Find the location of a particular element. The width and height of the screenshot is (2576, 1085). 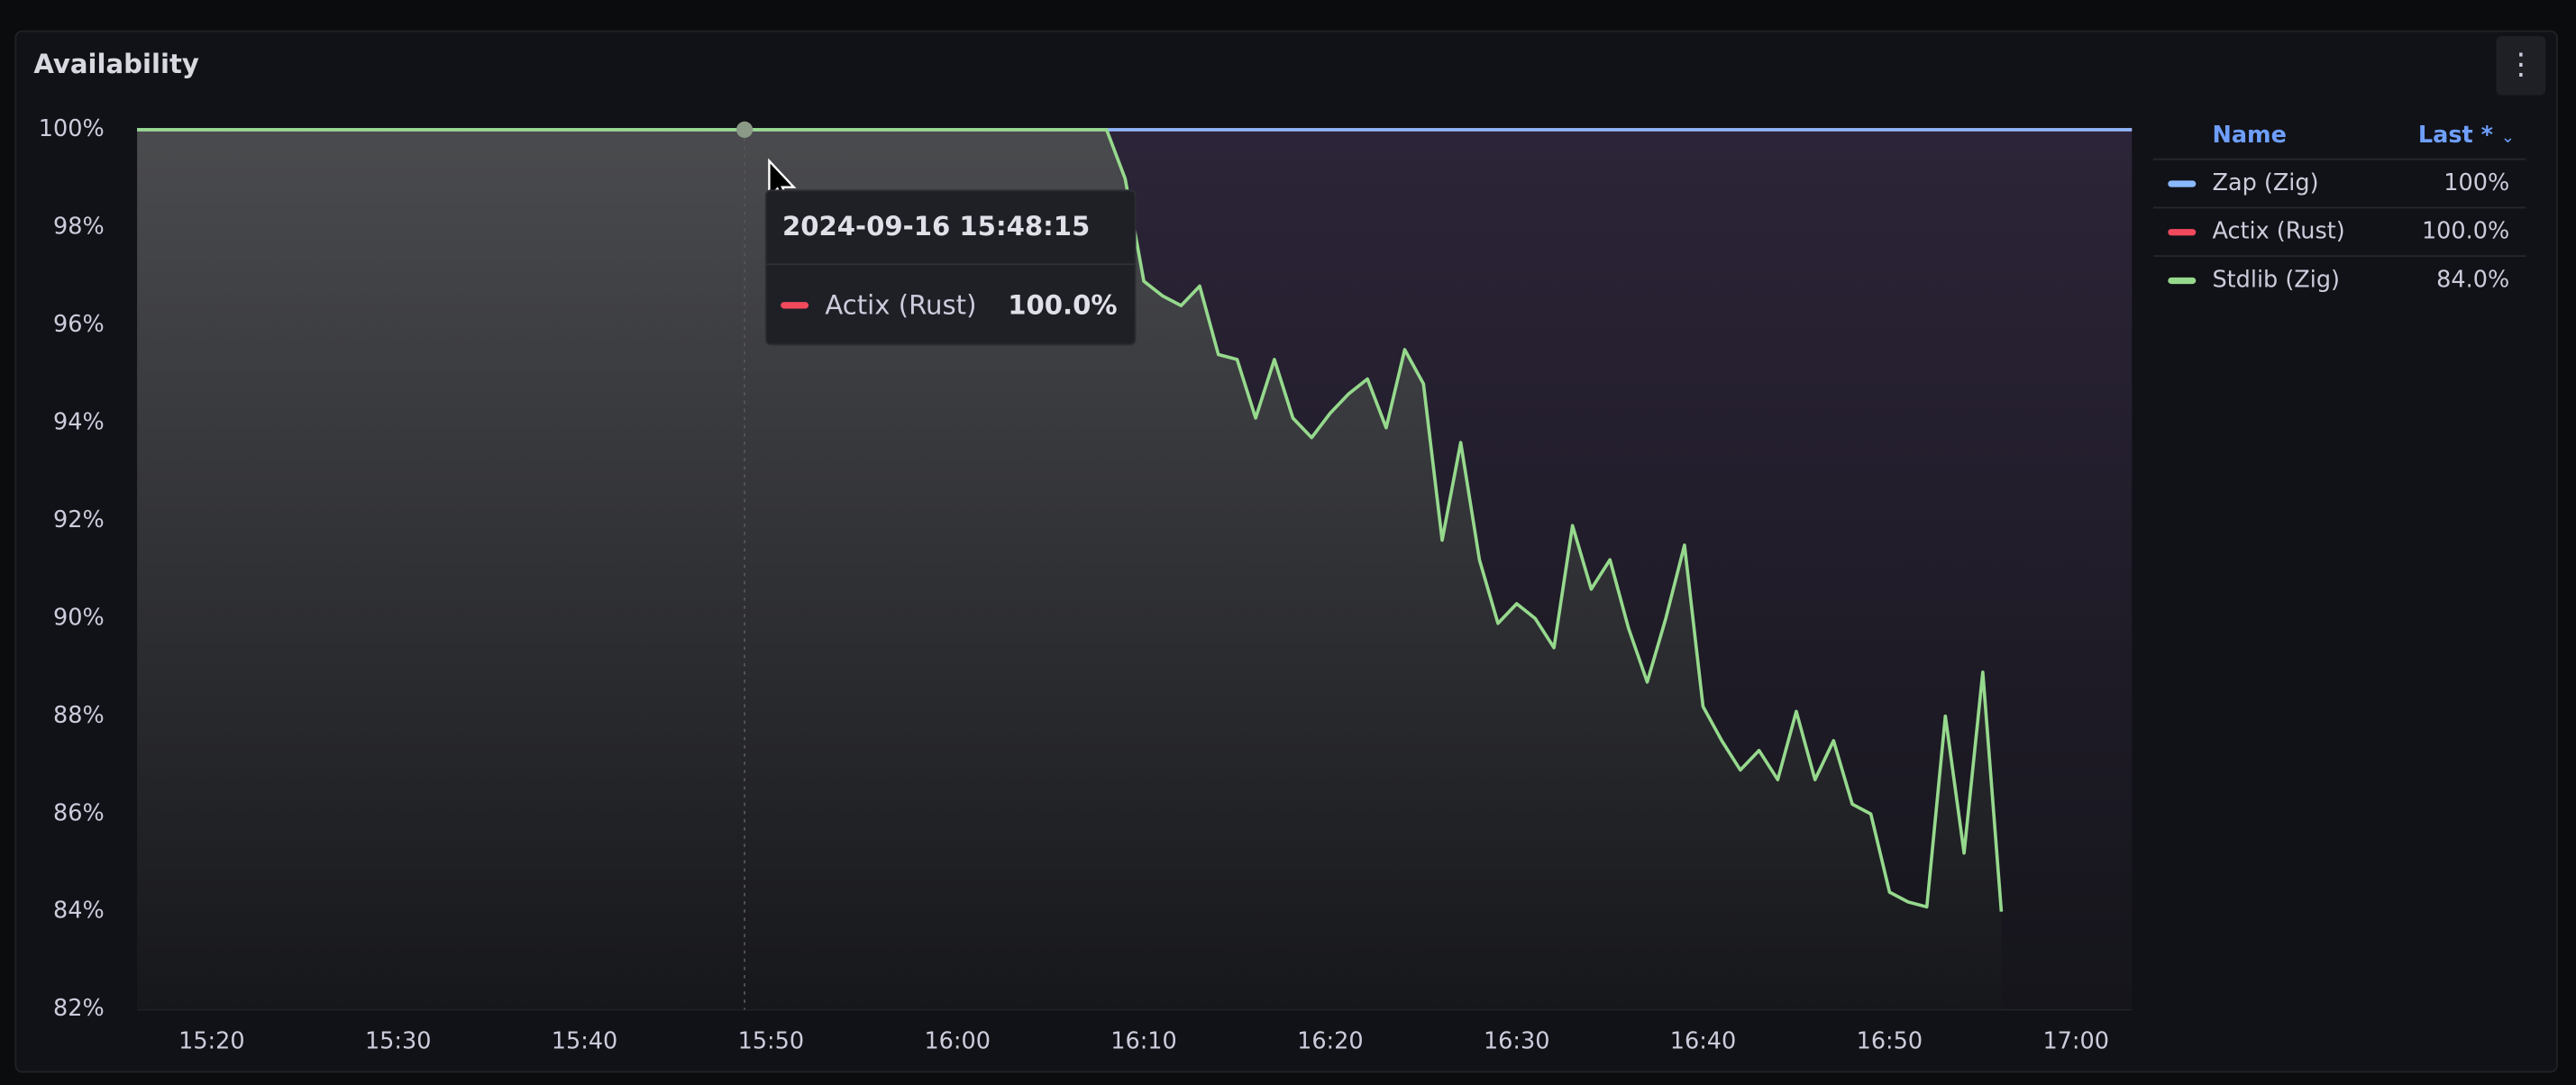

menu-button is located at coordinates (2521, 66).